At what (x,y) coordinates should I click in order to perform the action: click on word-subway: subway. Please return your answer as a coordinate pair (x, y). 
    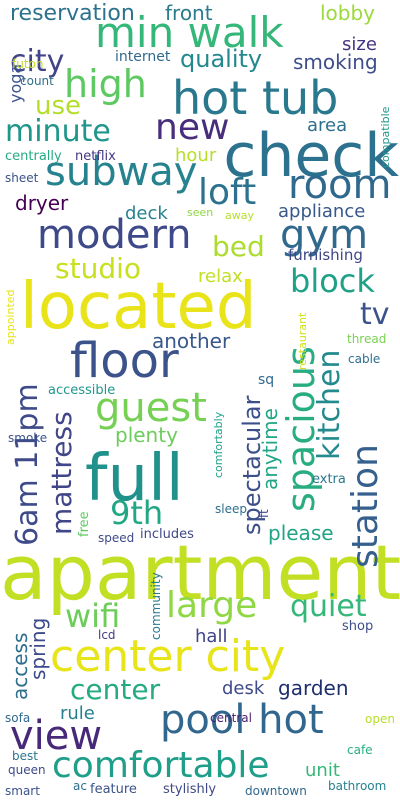
    Looking at the image, I should click on (121, 172).